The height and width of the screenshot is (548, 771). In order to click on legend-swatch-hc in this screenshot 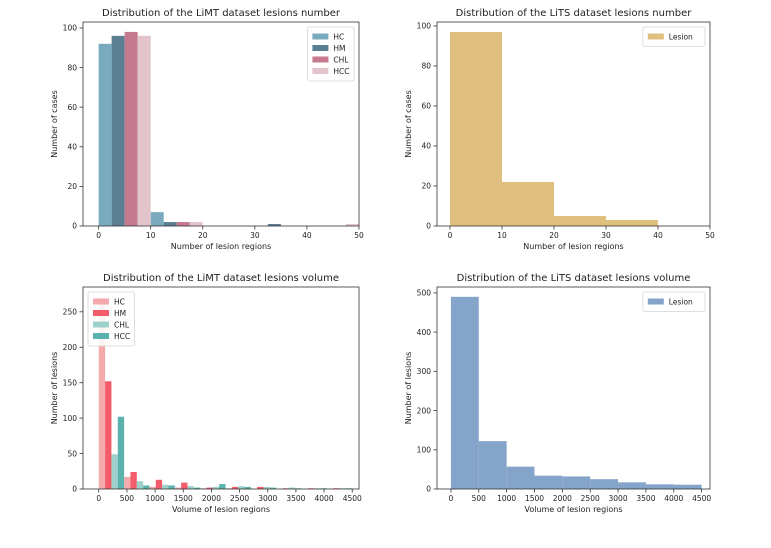, I will do `click(320, 36)`.